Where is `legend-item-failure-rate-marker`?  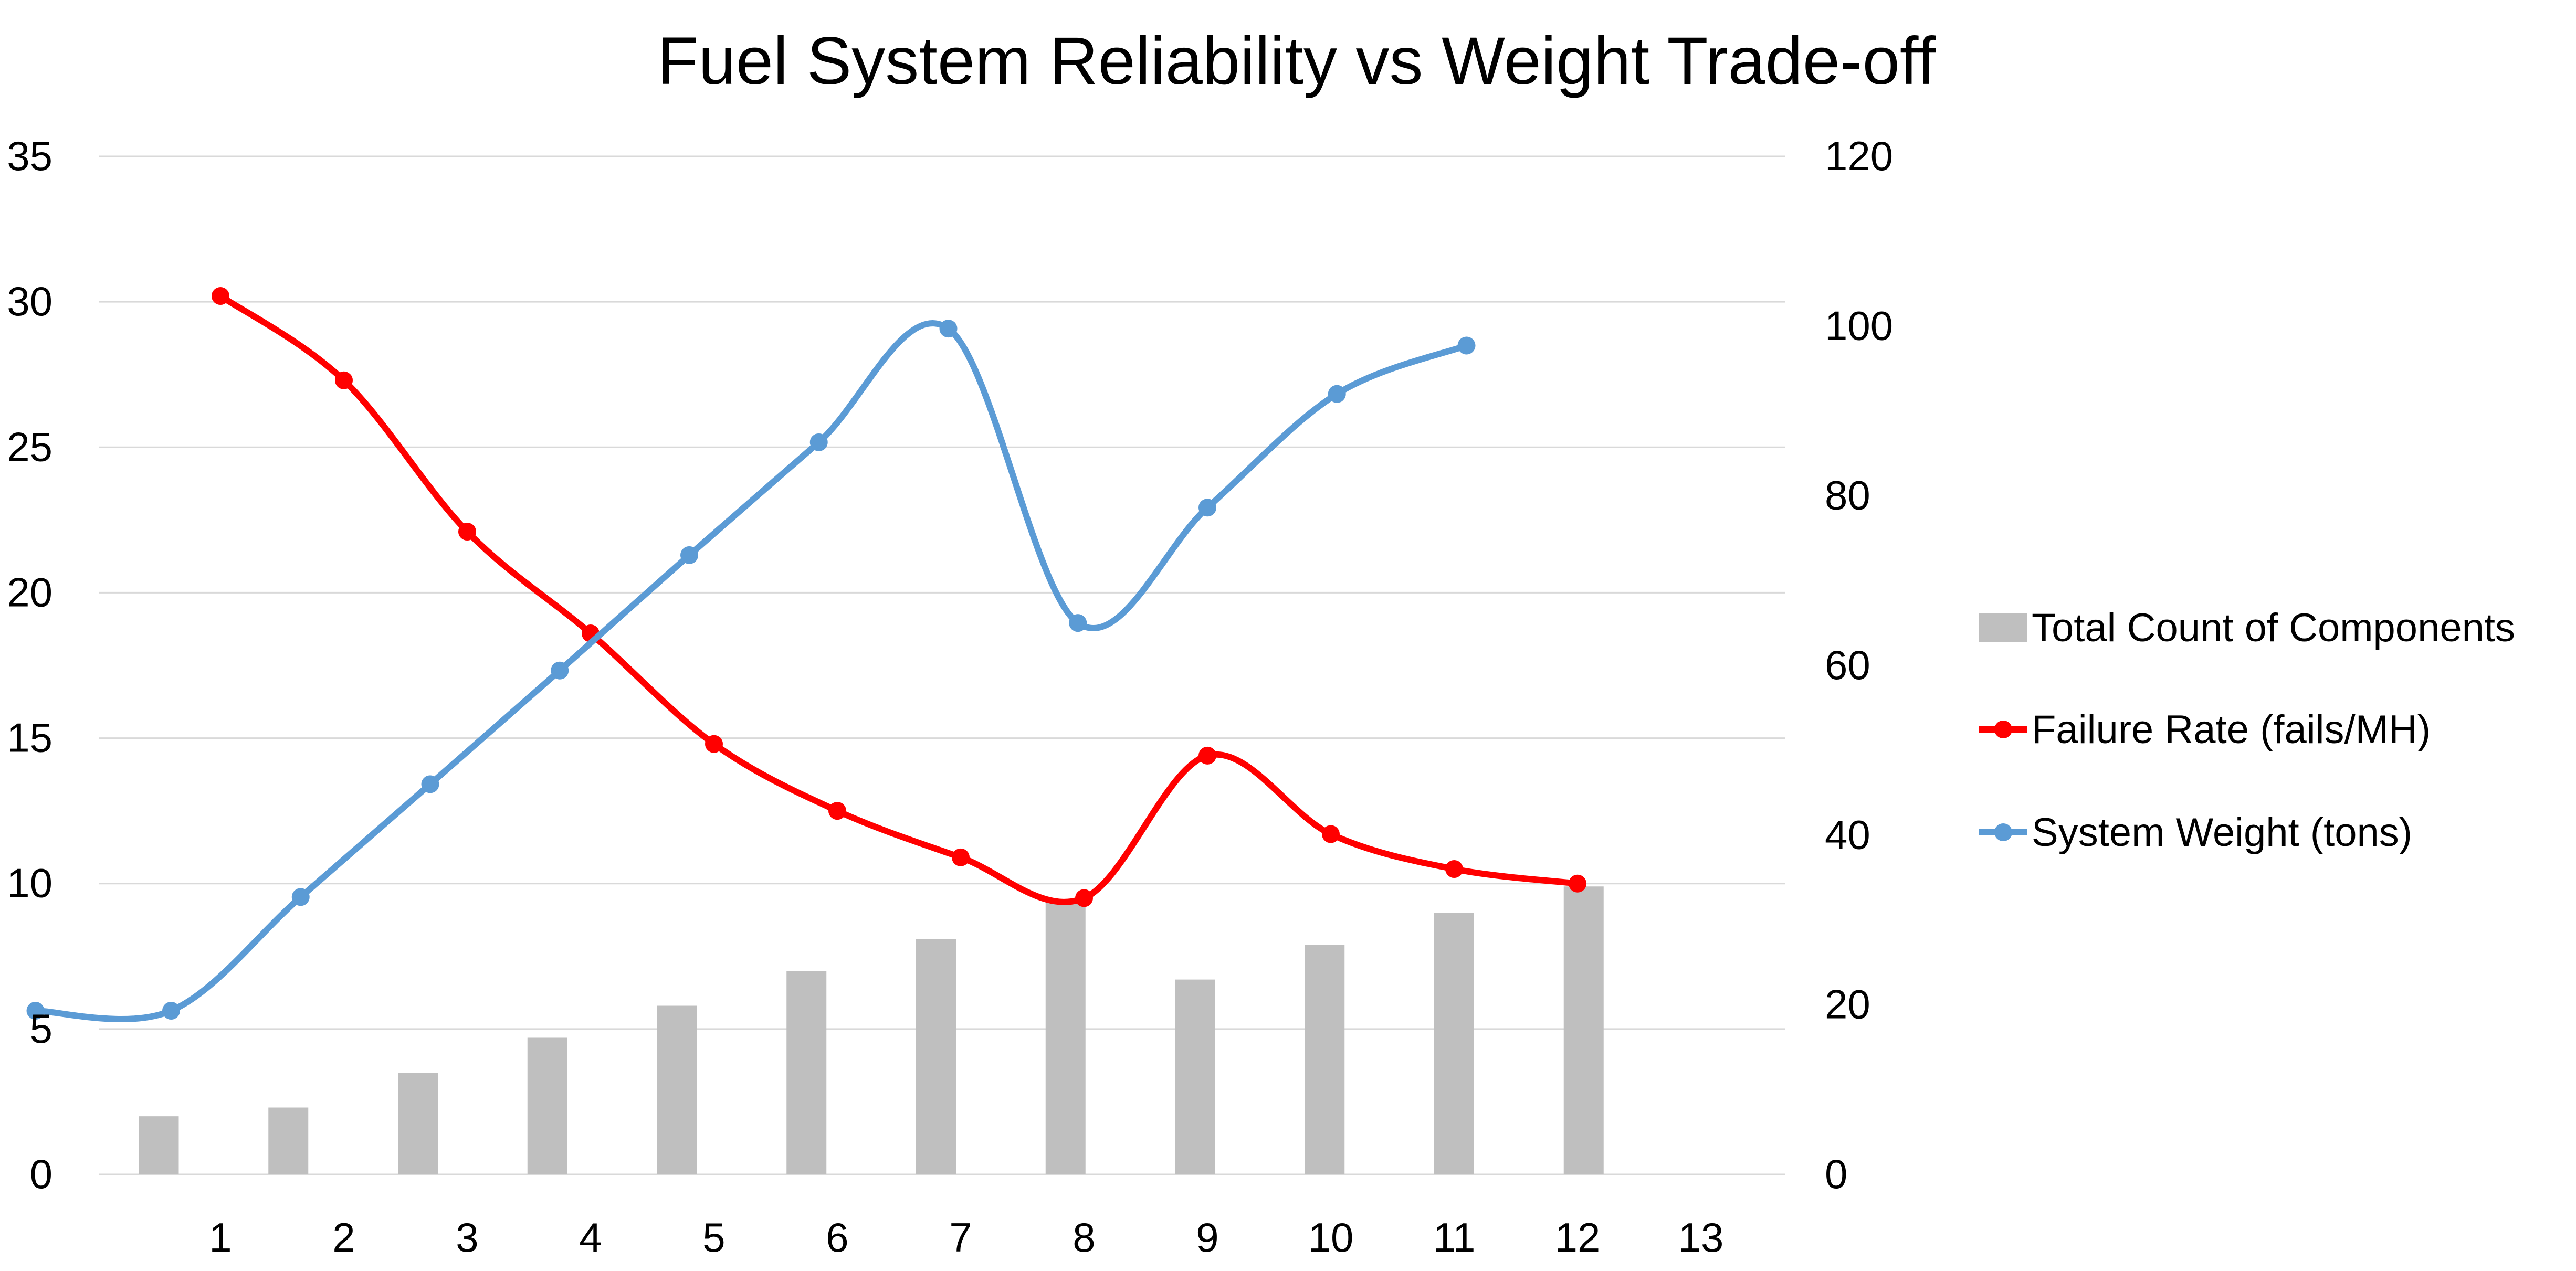 legend-item-failure-rate-marker is located at coordinates (2003, 729).